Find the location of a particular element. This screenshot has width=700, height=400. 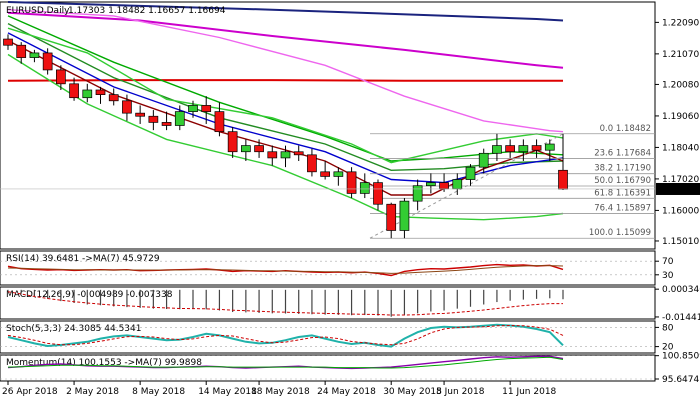

time-tick-label: 30 May 2018 is located at coordinates (412, 392).